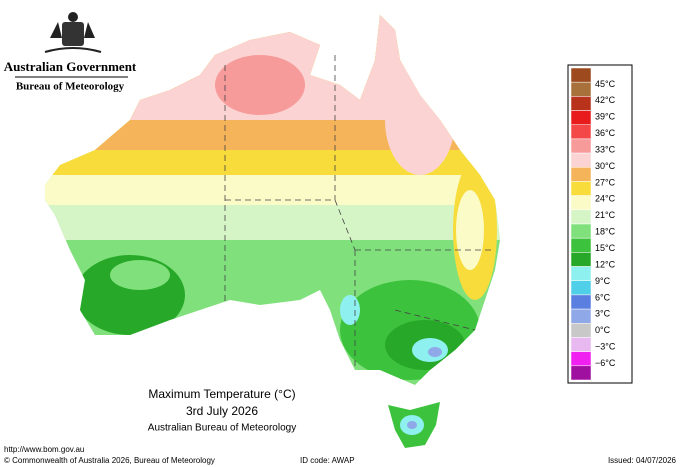 This screenshot has height=467, width=680. I want to click on legend-label: 21°C, so click(605, 215).